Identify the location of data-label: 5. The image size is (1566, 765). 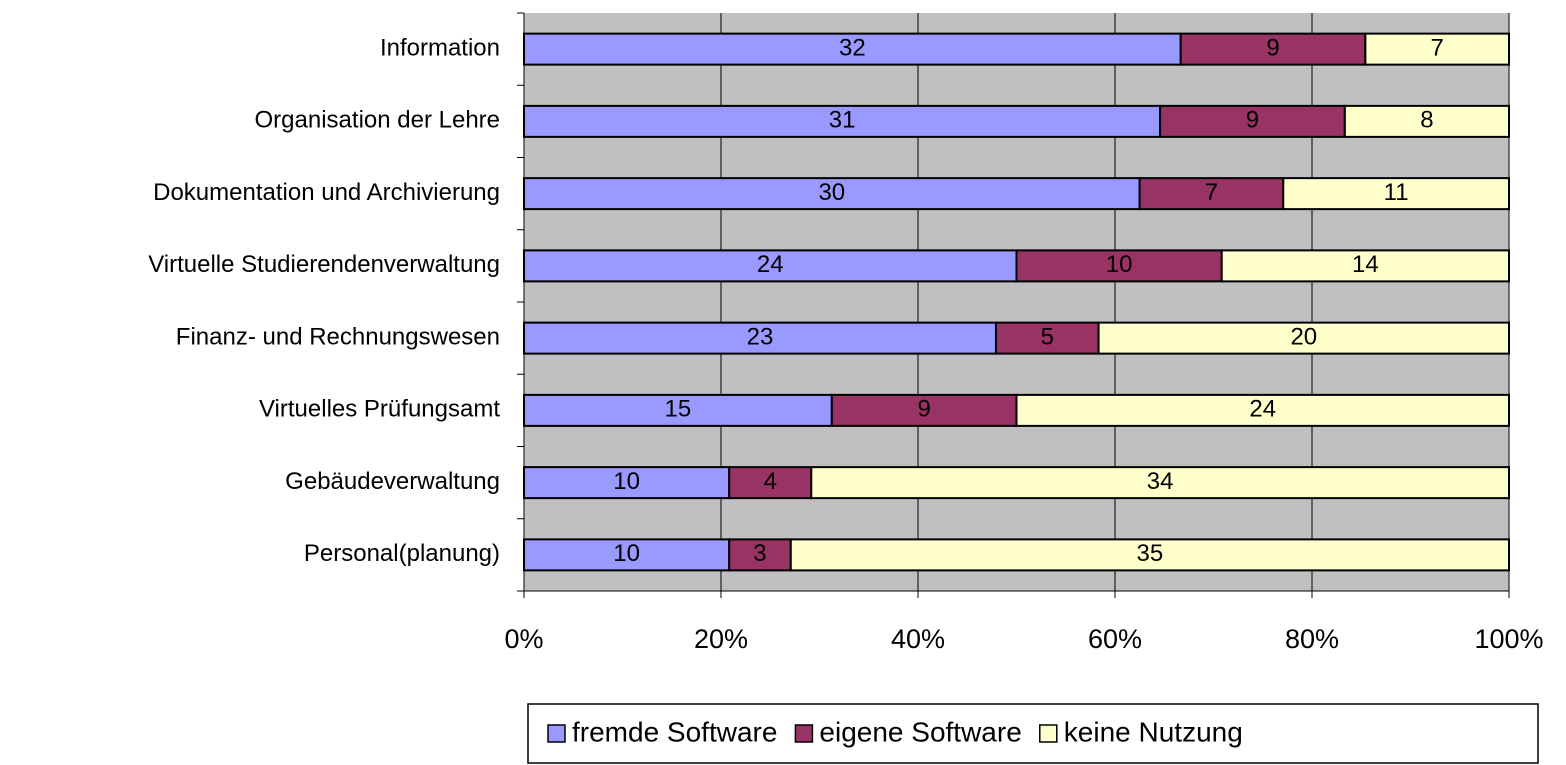
(1047, 336).